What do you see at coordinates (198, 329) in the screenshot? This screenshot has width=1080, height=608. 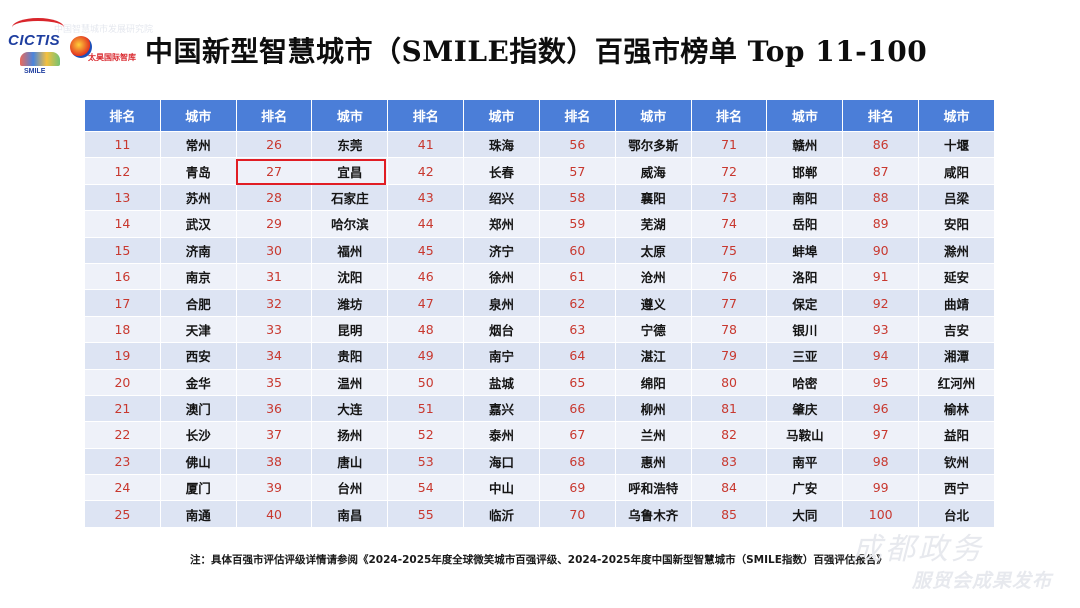 I see `city-cell: 天津` at bounding box center [198, 329].